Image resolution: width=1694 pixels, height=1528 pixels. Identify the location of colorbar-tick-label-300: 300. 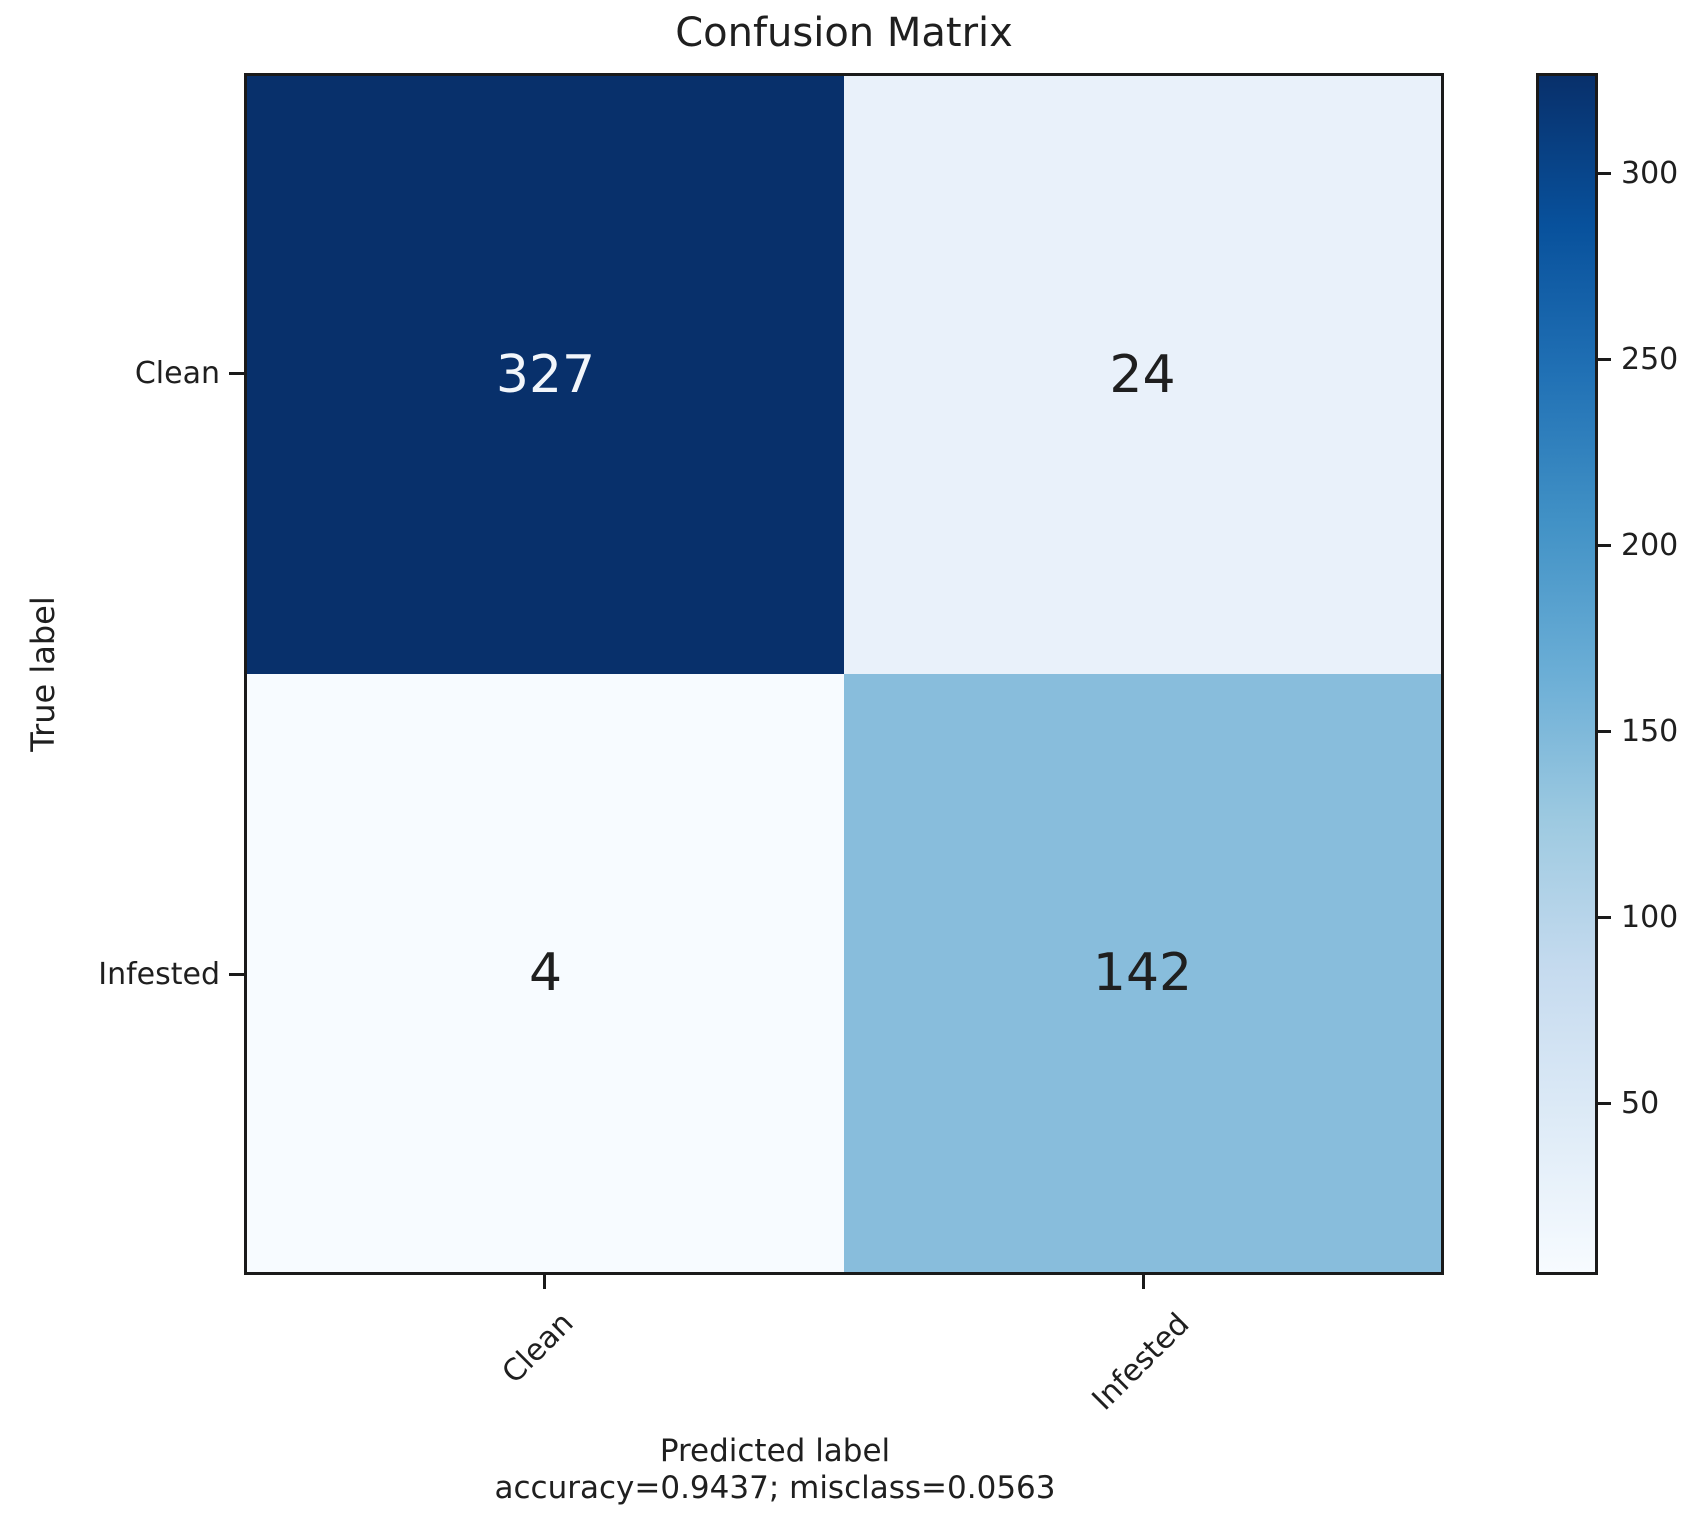
(1650, 173).